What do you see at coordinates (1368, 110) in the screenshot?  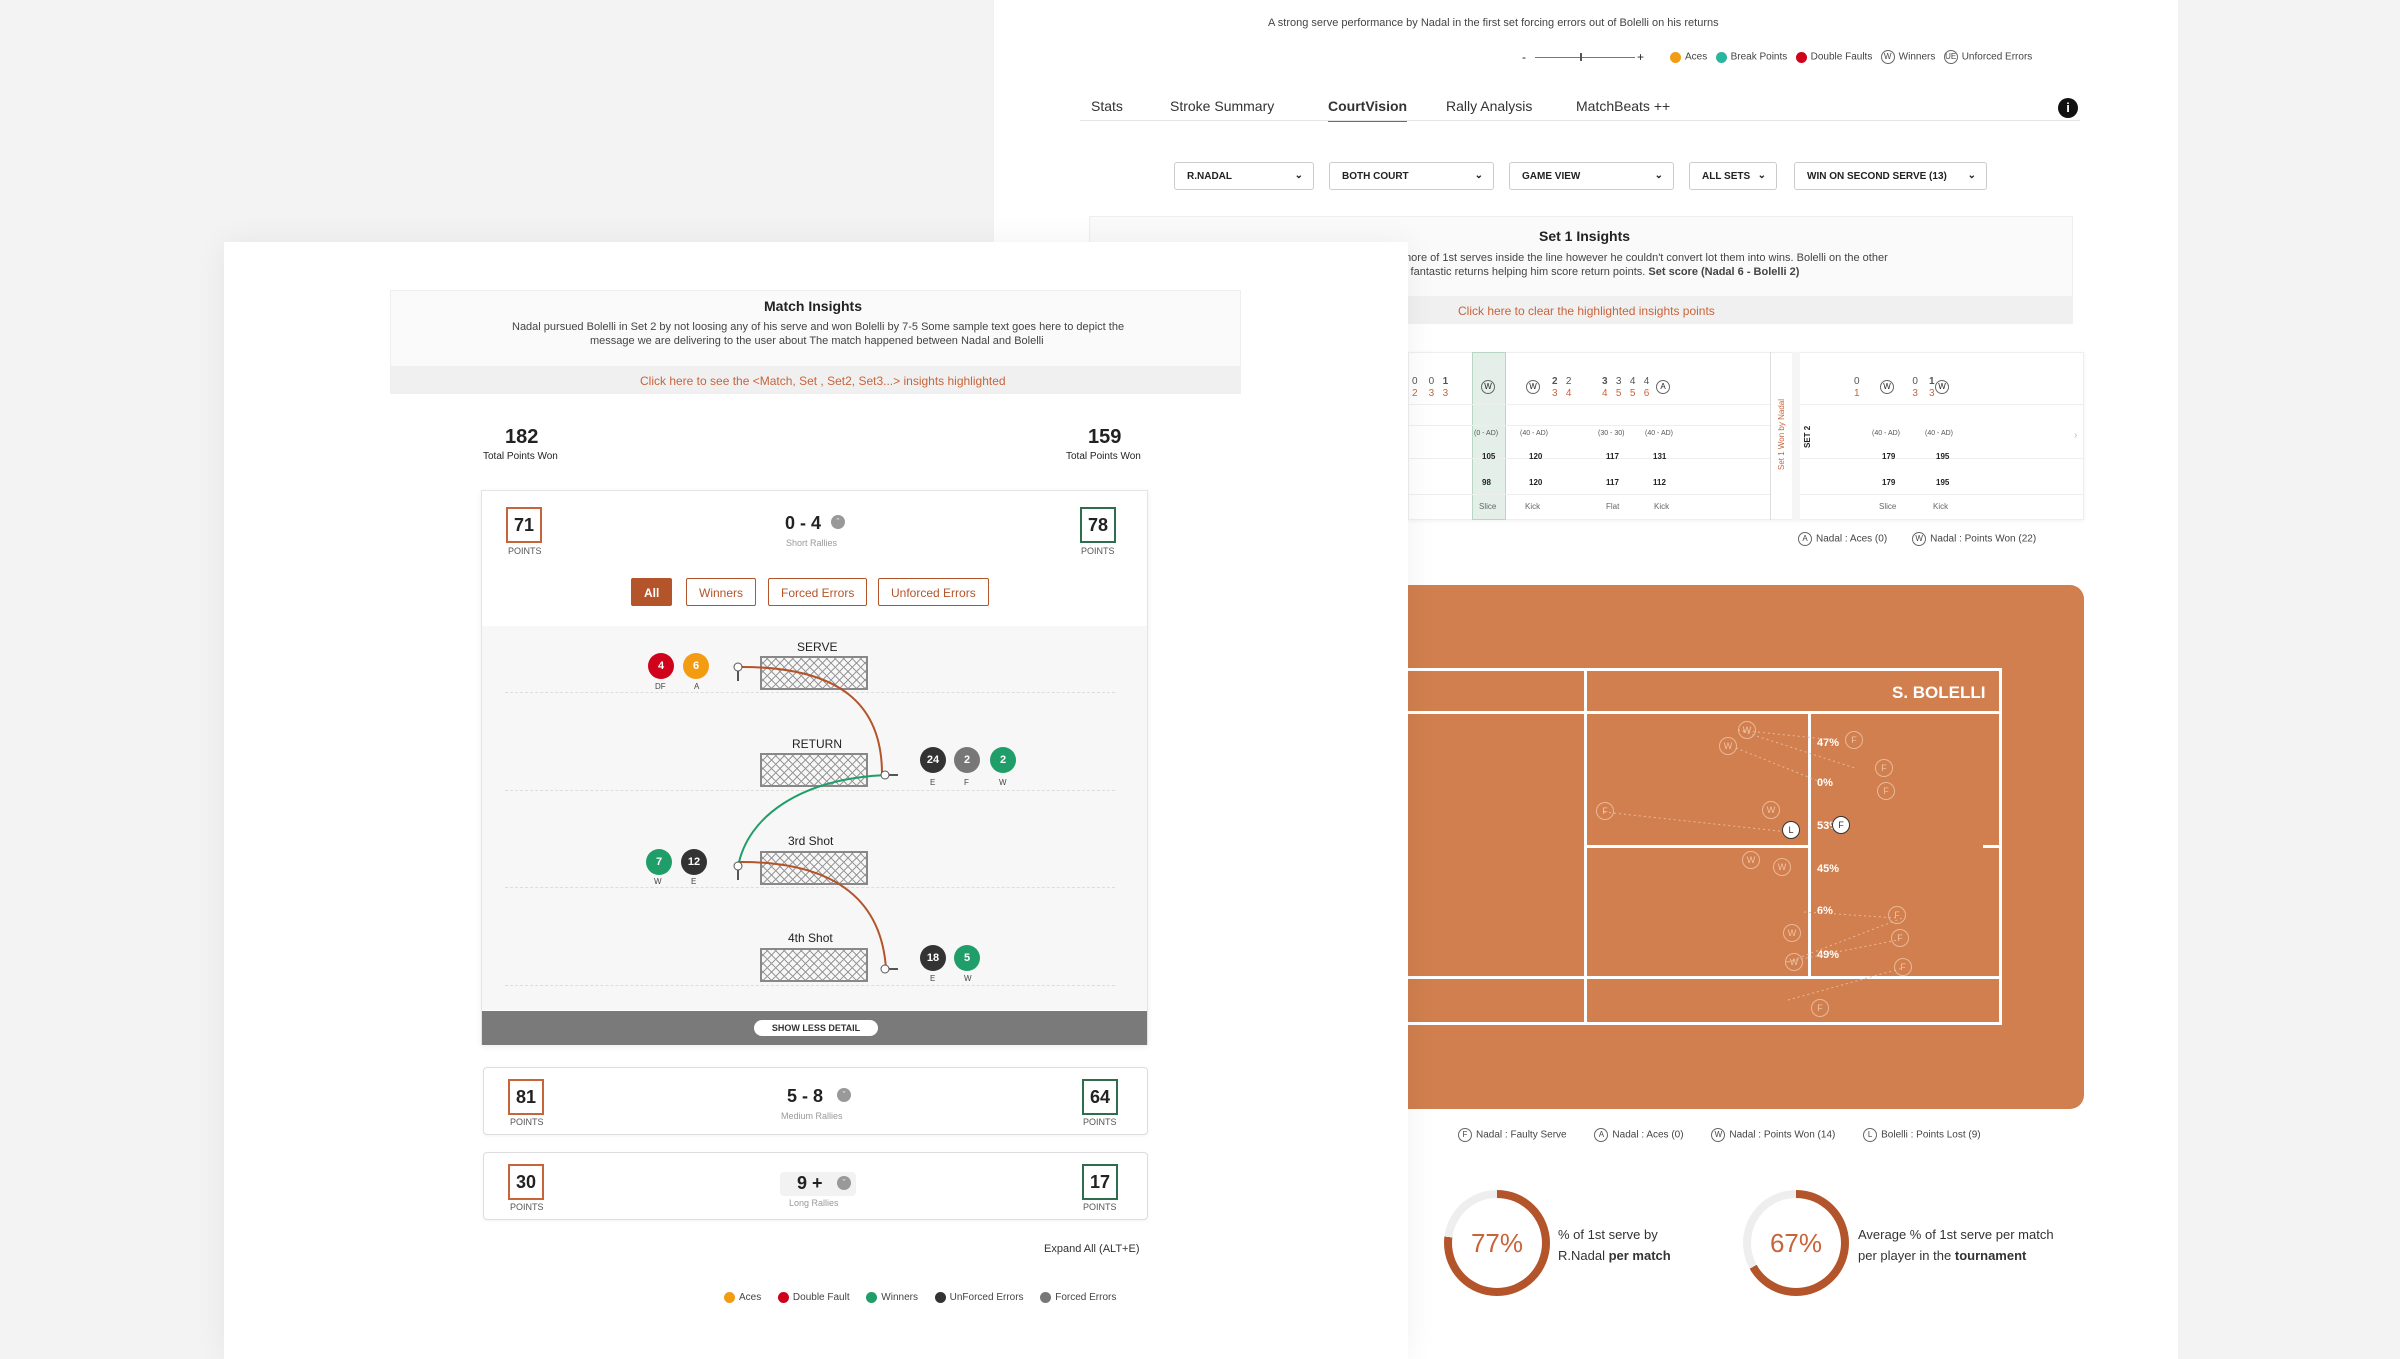 I see `tab-courtvision: CourtVision` at bounding box center [1368, 110].